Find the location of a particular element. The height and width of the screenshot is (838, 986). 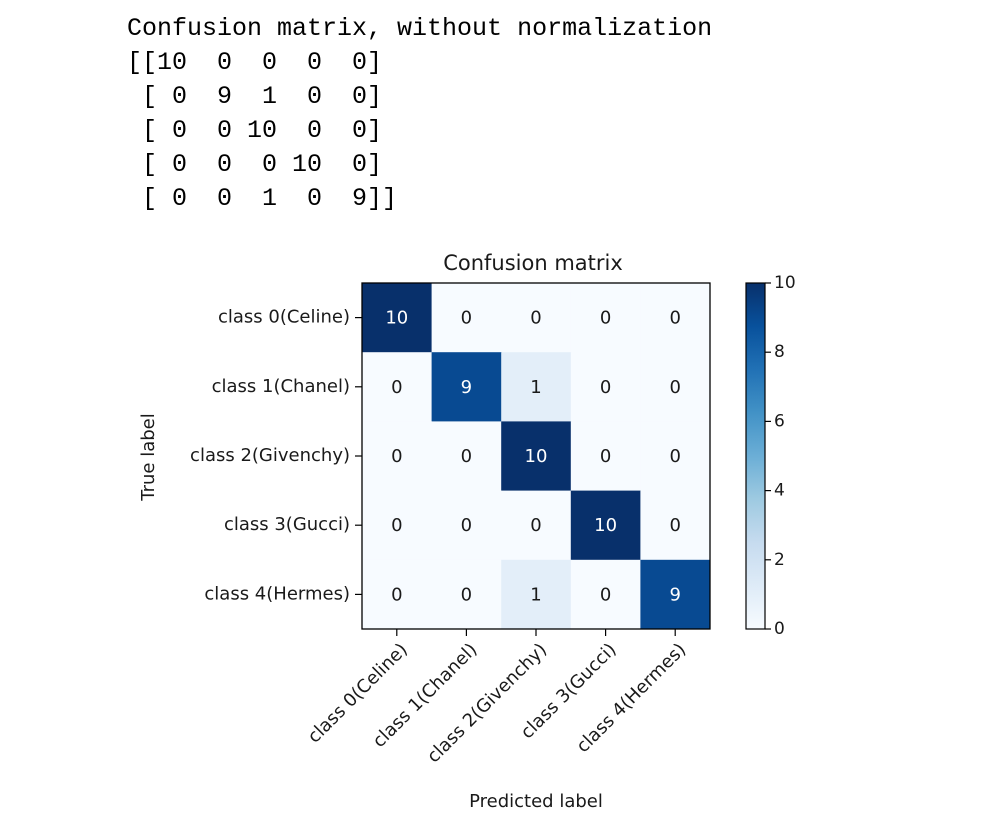

y-tick-label-0: class 0(Celine) is located at coordinates (284, 317).